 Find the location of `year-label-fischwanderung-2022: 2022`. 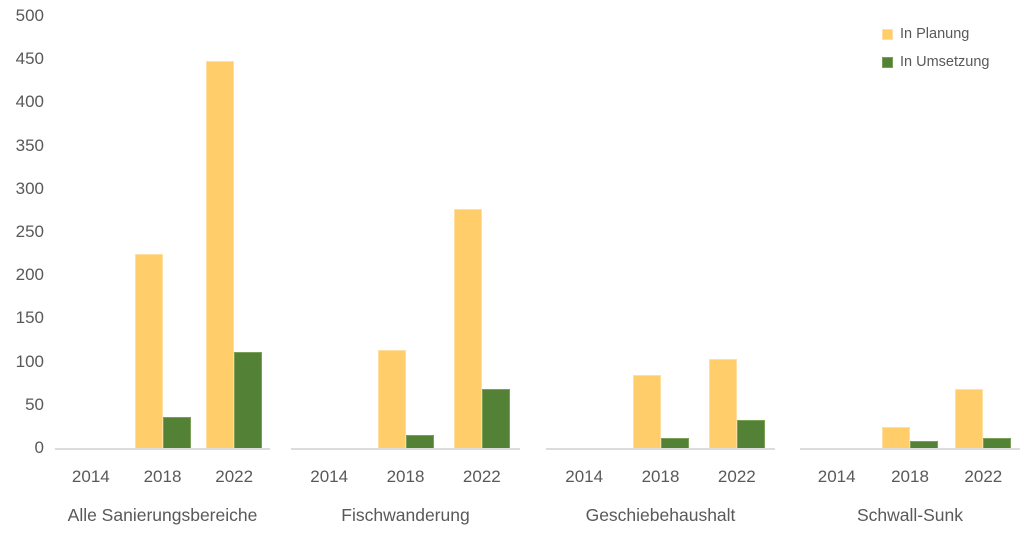

year-label-fischwanderung-2022: 2022 is located at coordinates (481, 476).